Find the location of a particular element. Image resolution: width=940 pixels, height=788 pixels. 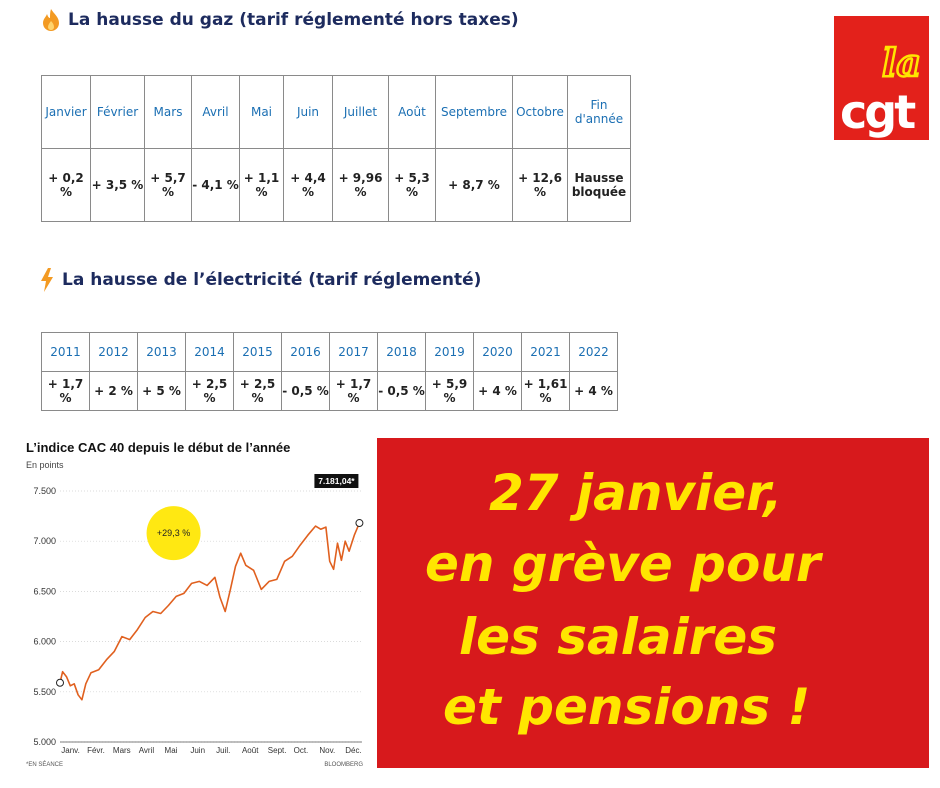

logo-cgt-text: cgt is located at coordinates (877, 112).